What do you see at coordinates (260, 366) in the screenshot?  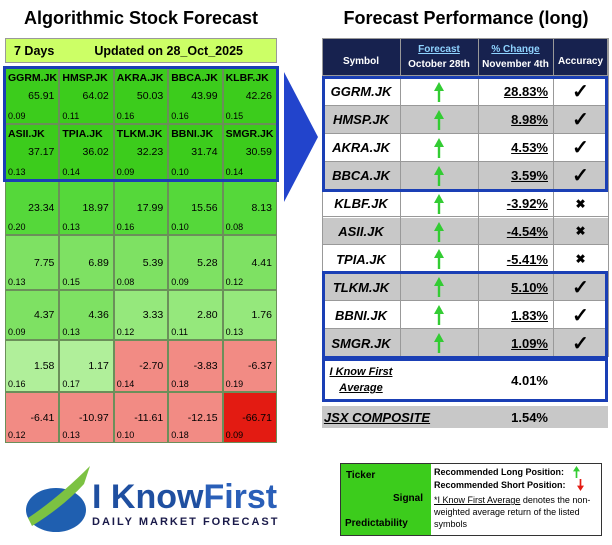 I see `signal: -6.37` at bounding box center [260, 366].